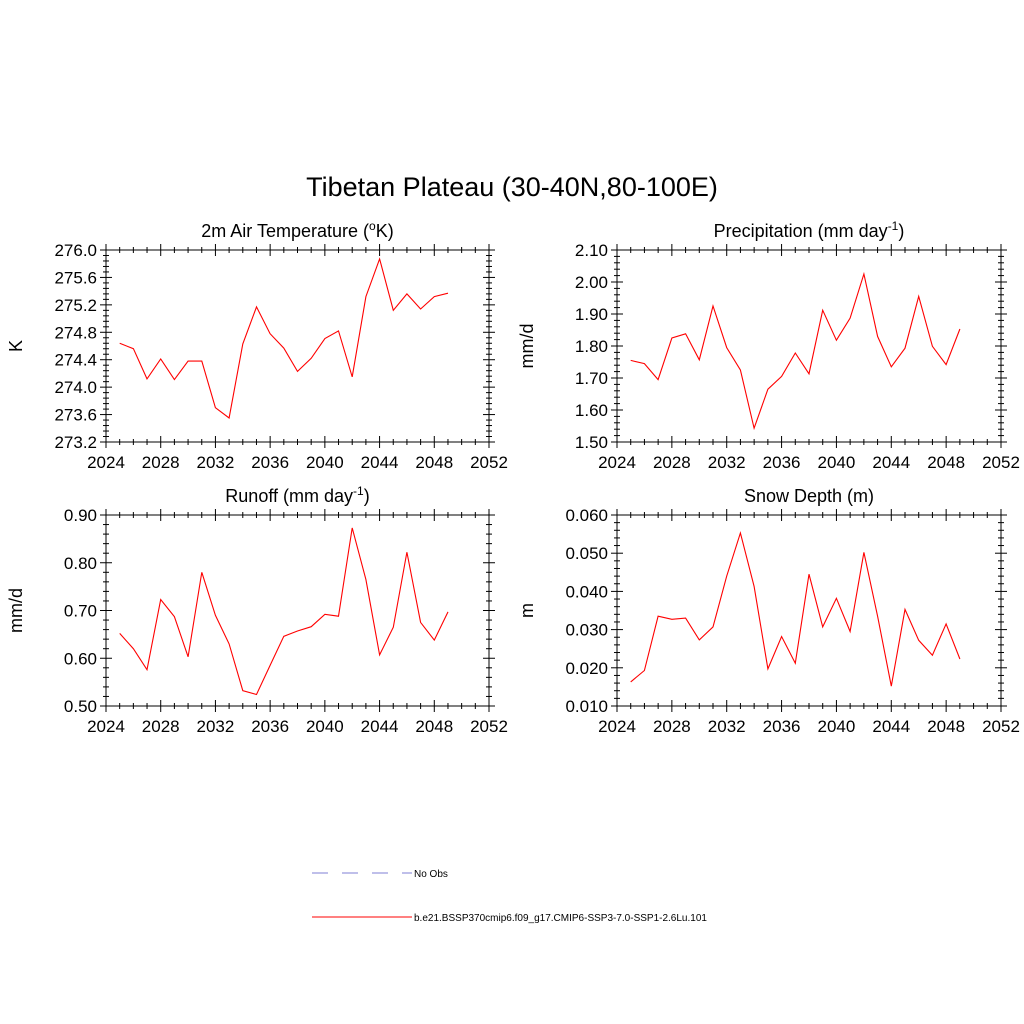 The height and width of the screenshot is (1024, 1024). Describe the element at coordinates (891, 726) in the screenshot. I see `snow-depth-xtick-label: 2044` at that location.